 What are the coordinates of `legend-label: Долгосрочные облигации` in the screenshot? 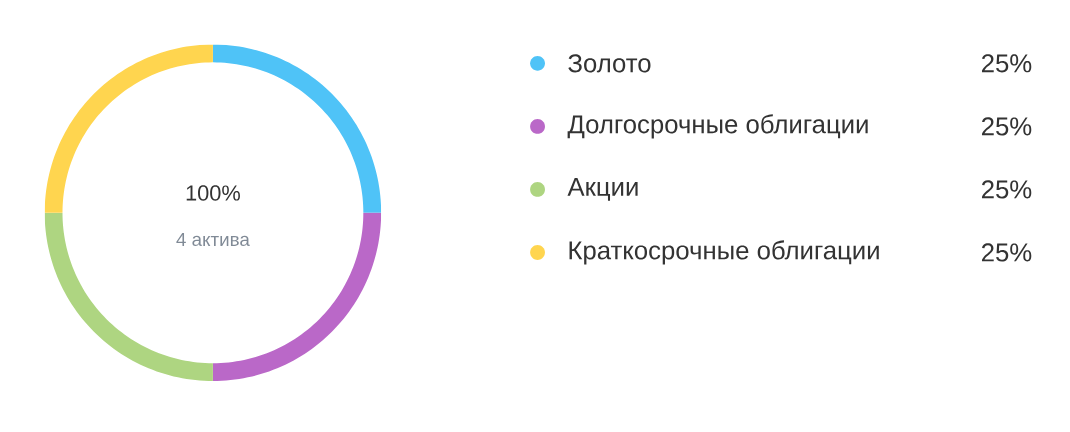 It's located at (717, 126).